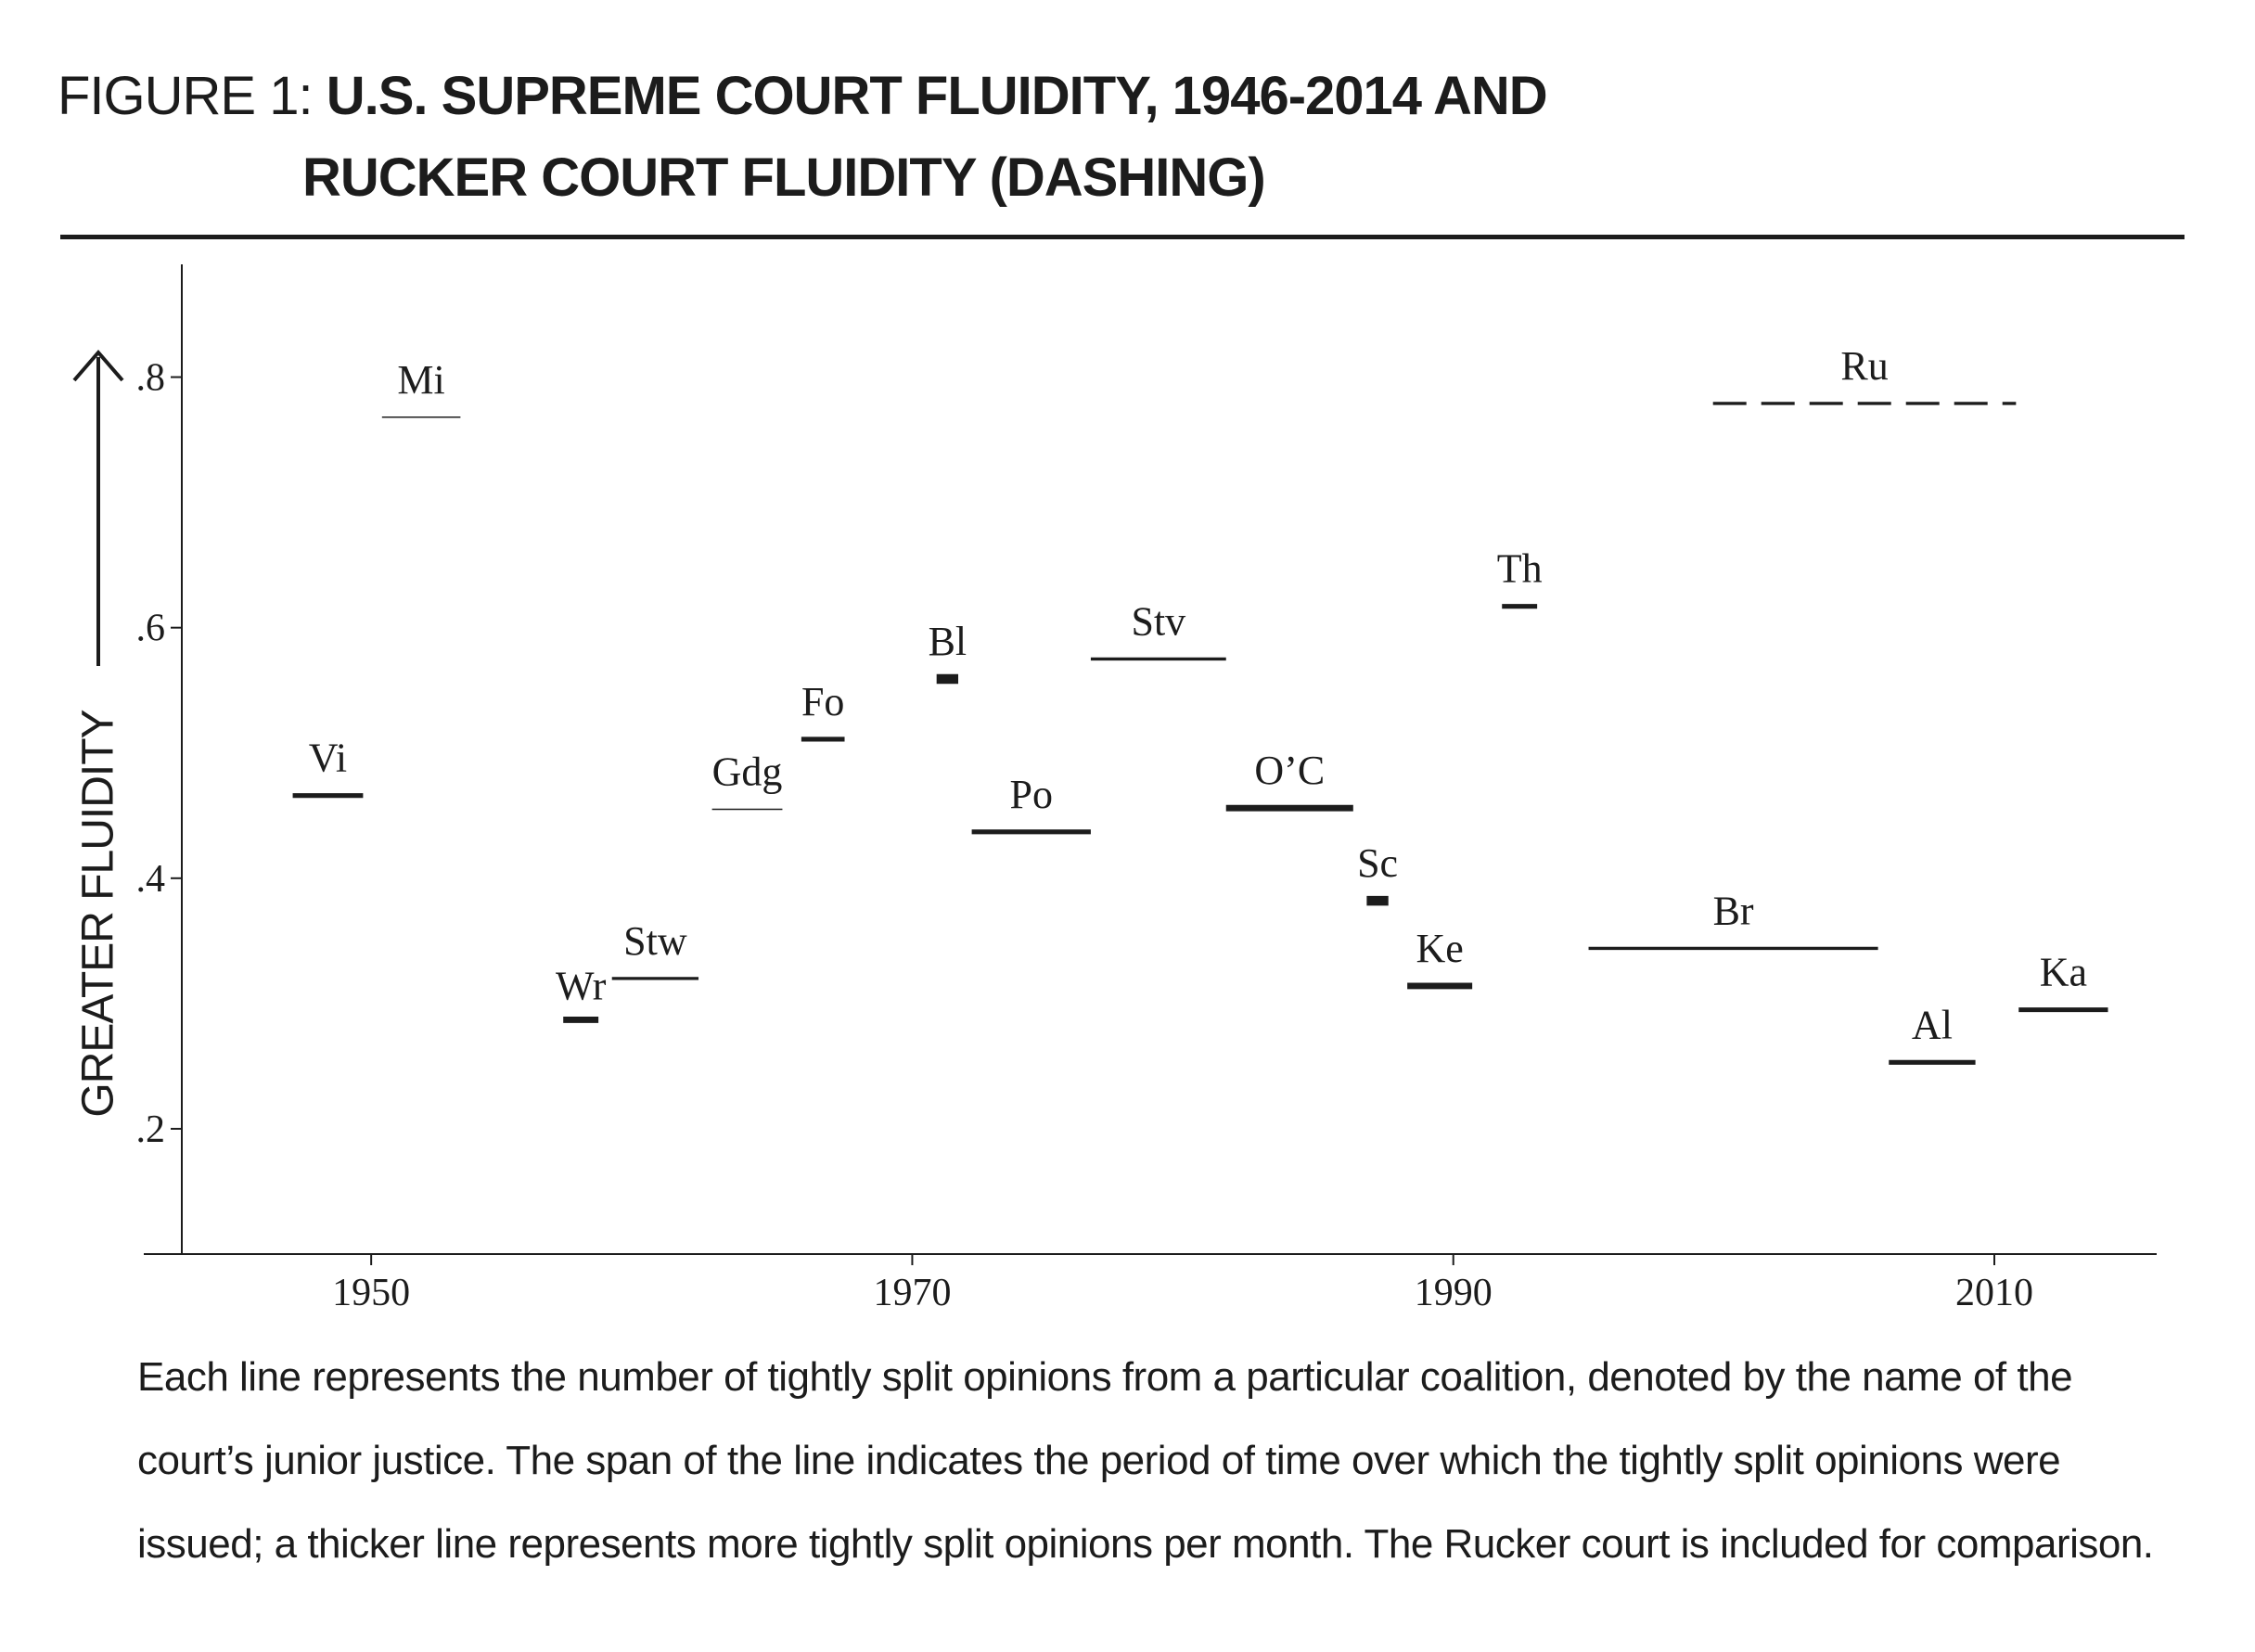 The width and height of the screenshot is (2255, 1652). What do you see at coordinates (1440, 948) in the screenshot?
I see `segment-label-ke: Ke` at bounding box center [1440, 948].